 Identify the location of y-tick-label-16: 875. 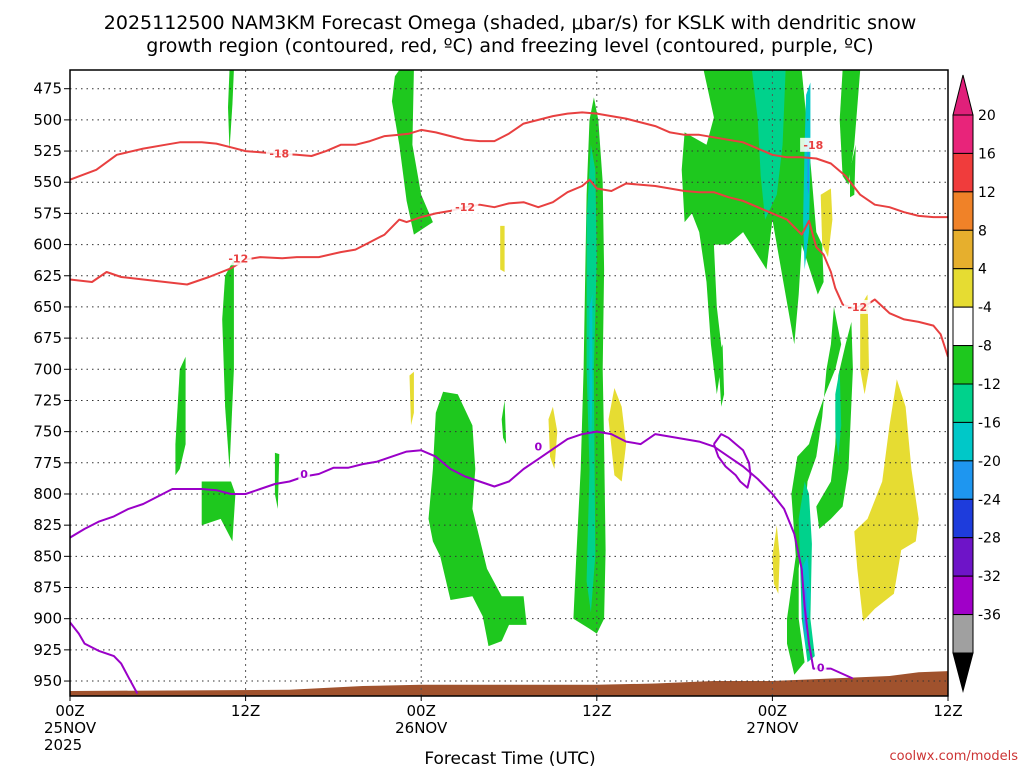
(47, 588).